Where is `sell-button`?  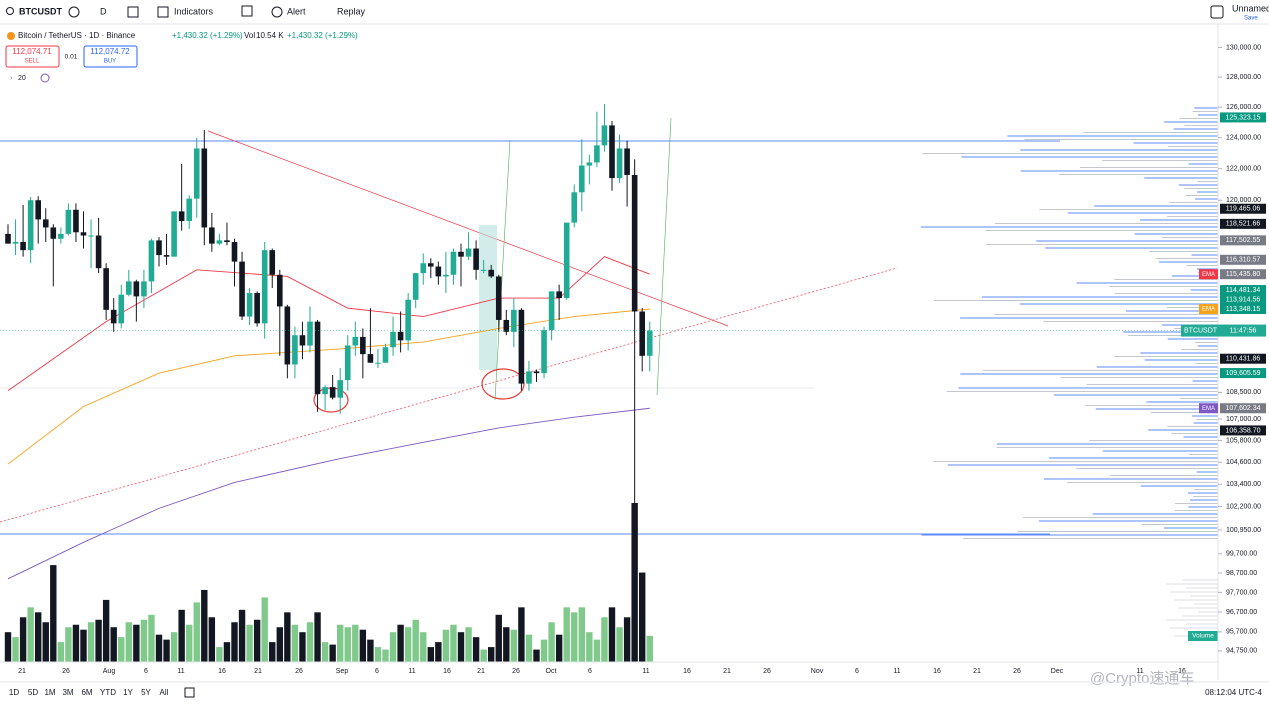 sell-button is located at coordinates (32, 56).